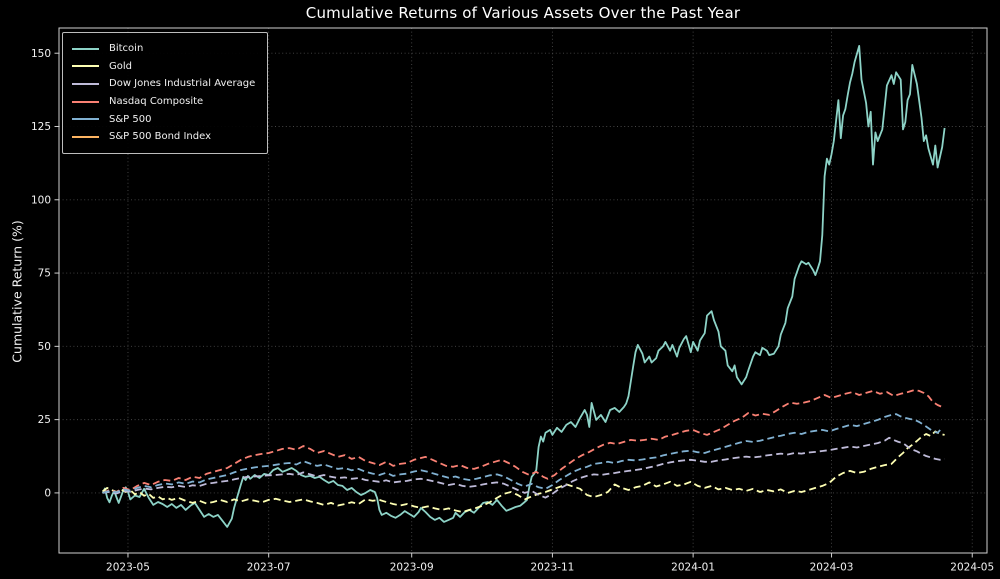 This screenshot has width=1000, height=579. I want to click on legend-swatch-bitcoin, so click(85, 48).